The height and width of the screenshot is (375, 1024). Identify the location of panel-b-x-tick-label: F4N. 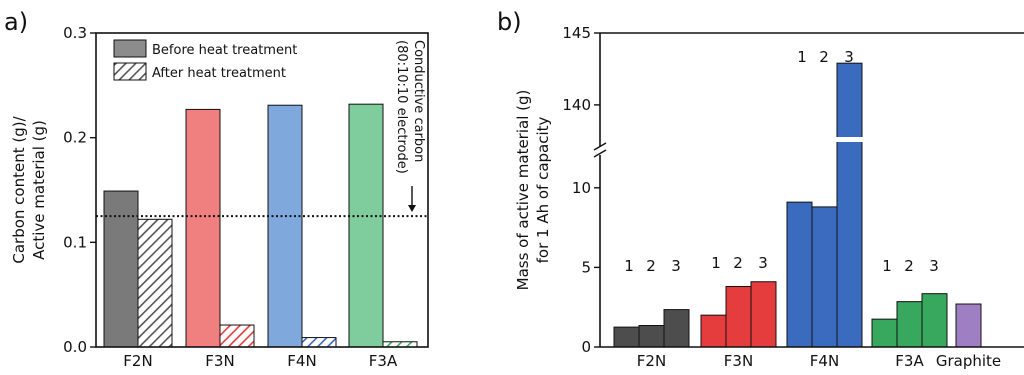
(824, 361).